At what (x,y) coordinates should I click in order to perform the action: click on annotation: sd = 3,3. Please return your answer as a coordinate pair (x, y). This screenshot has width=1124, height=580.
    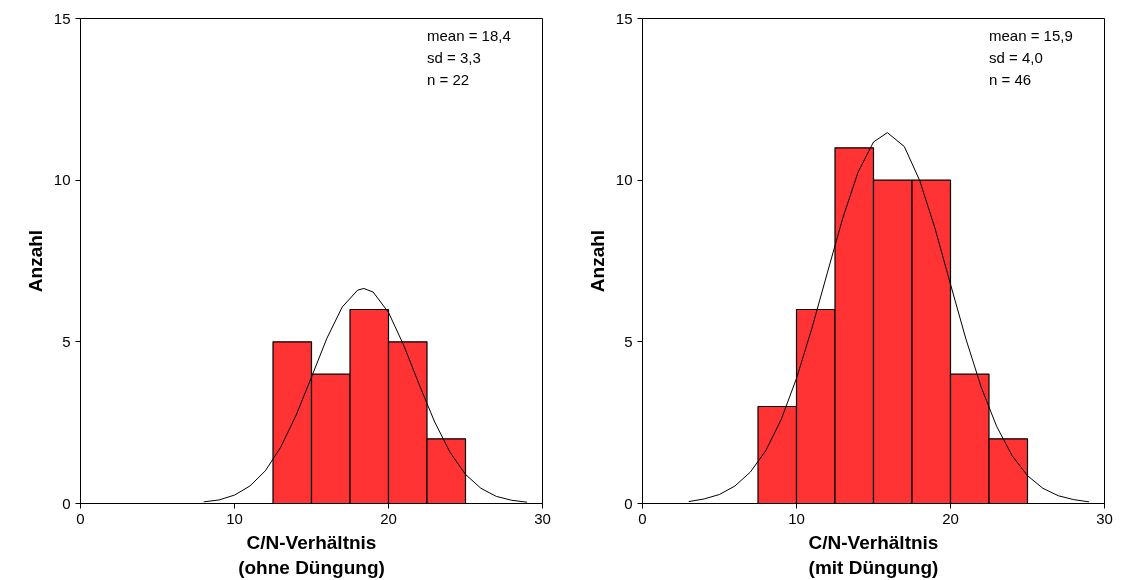
    Looking at the image, I should click on (454, 57).